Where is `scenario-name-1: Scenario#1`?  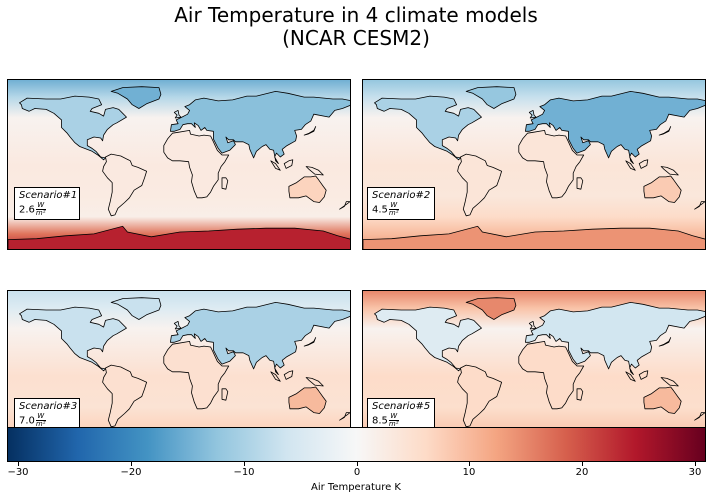
scenario-name-1: Scenario#1 is located at coordinates (48, 195).